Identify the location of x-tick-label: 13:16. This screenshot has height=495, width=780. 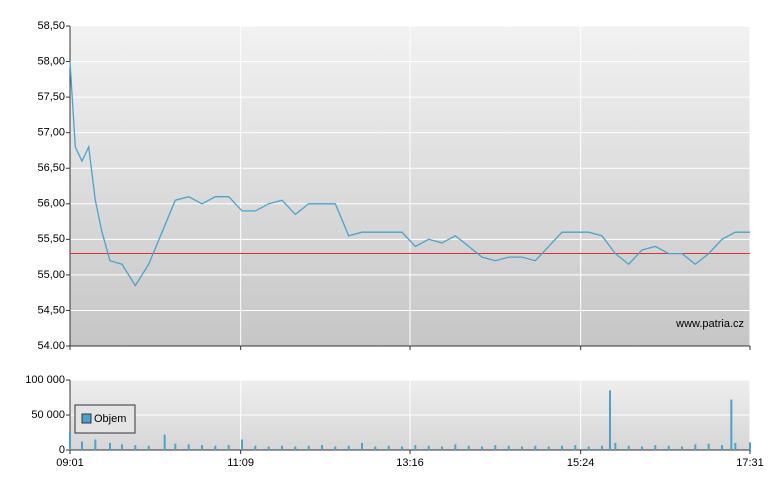
(410, 463).